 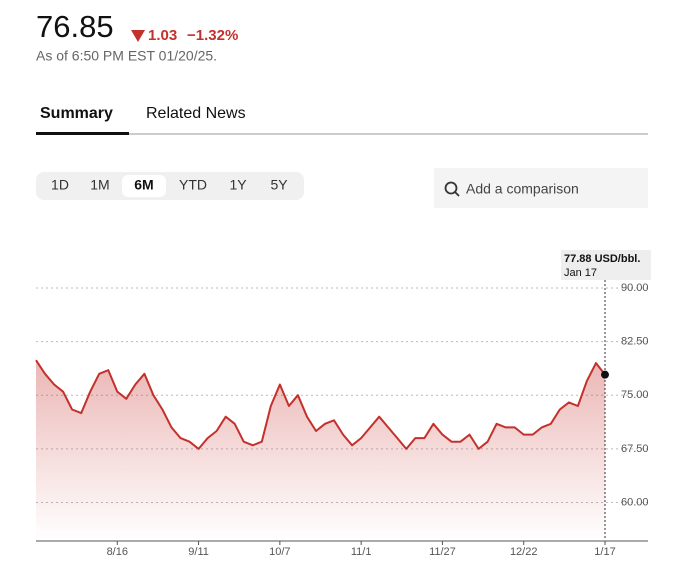 I want to click on range-selector, so click(x=170, y=186).